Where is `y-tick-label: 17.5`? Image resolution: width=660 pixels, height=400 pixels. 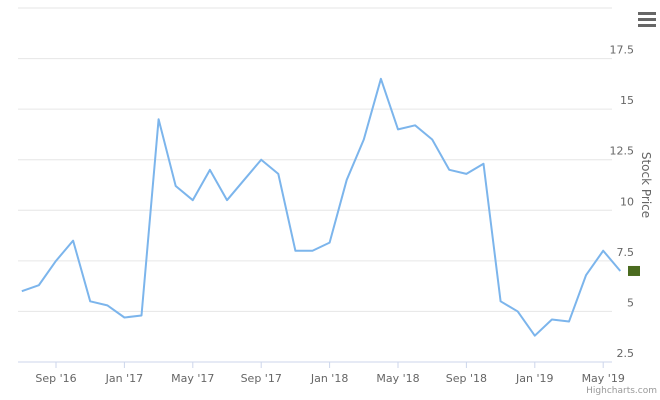 y-tick-label: 17.5 is located at coordinates (622, 50).